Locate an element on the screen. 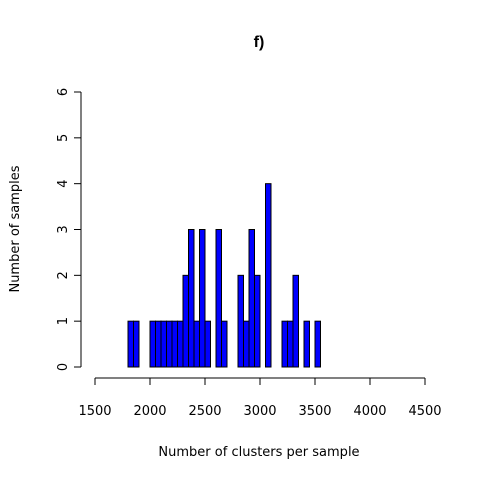  y-axis: 0 1 2 3 4 5 6 is located at coordinates (69, 229).